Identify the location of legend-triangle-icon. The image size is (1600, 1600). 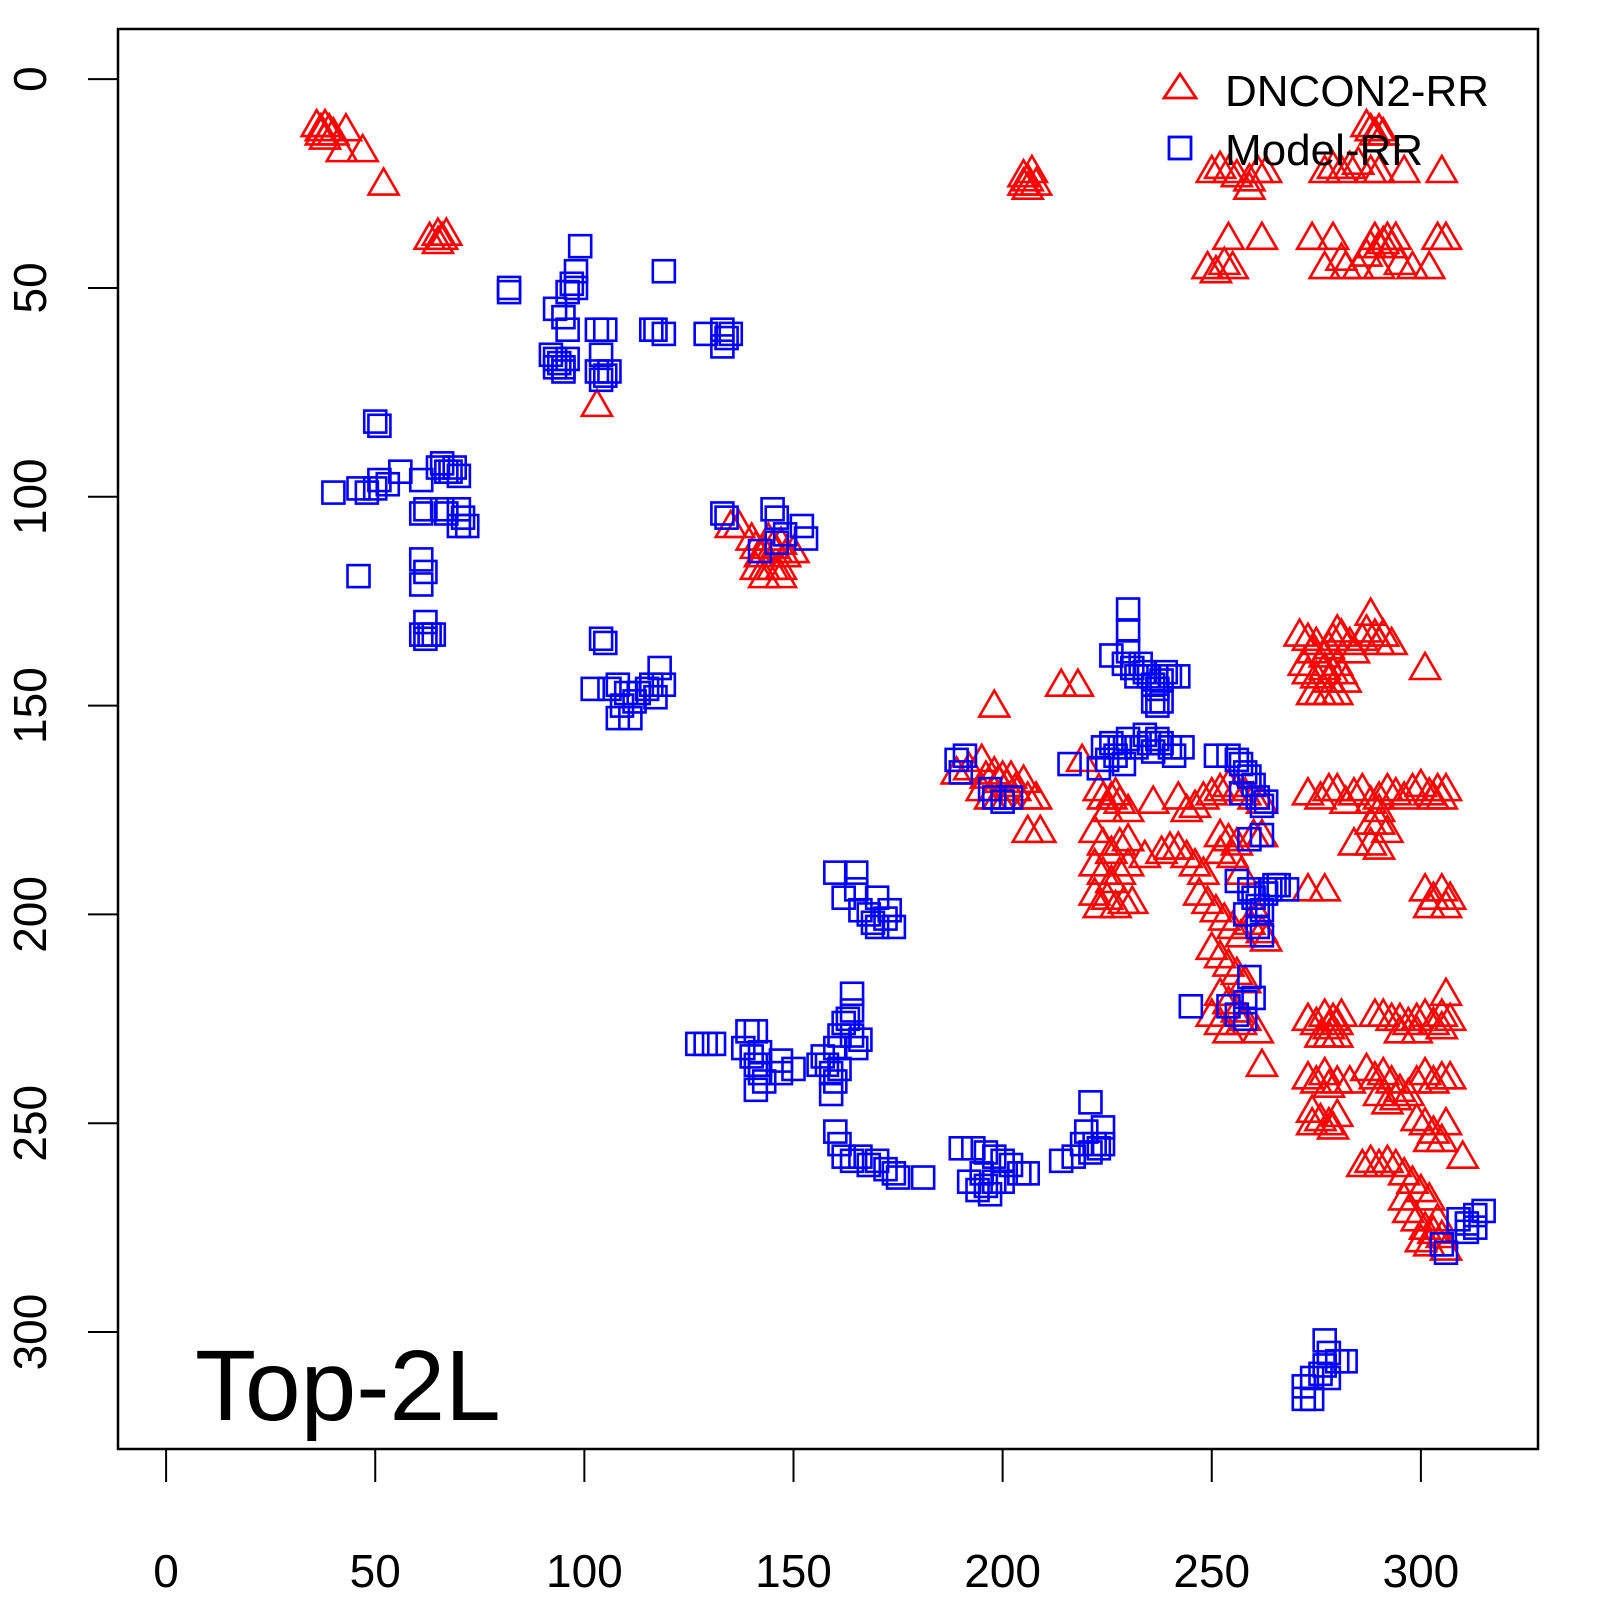
(1180, 85).